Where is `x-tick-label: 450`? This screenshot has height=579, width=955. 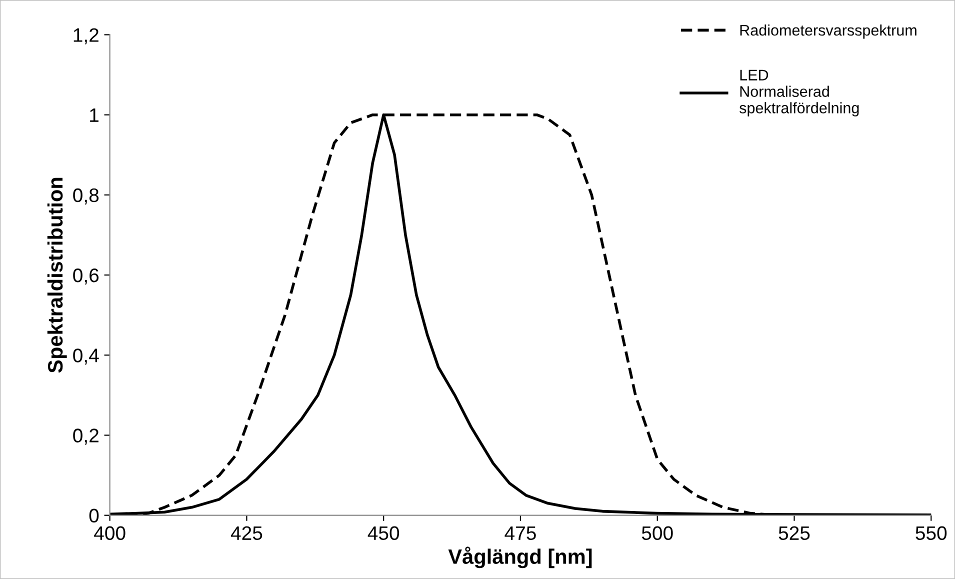
x-tick-label: 450 is located at coordinates (384, 533).